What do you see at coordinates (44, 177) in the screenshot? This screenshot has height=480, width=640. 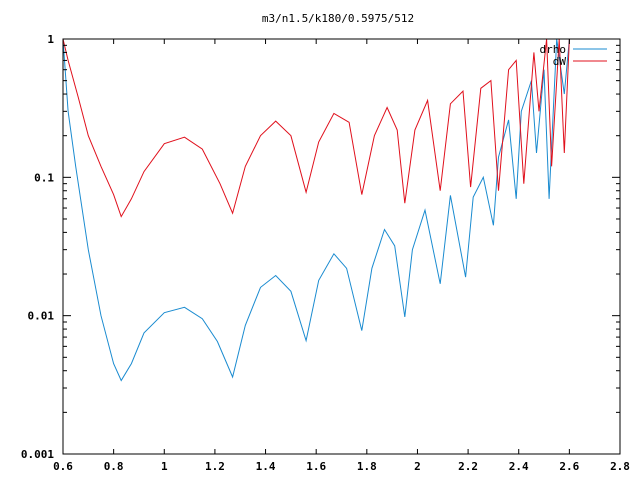 I see `y-tick-label: 0.1` at bounding box center [44, 177].